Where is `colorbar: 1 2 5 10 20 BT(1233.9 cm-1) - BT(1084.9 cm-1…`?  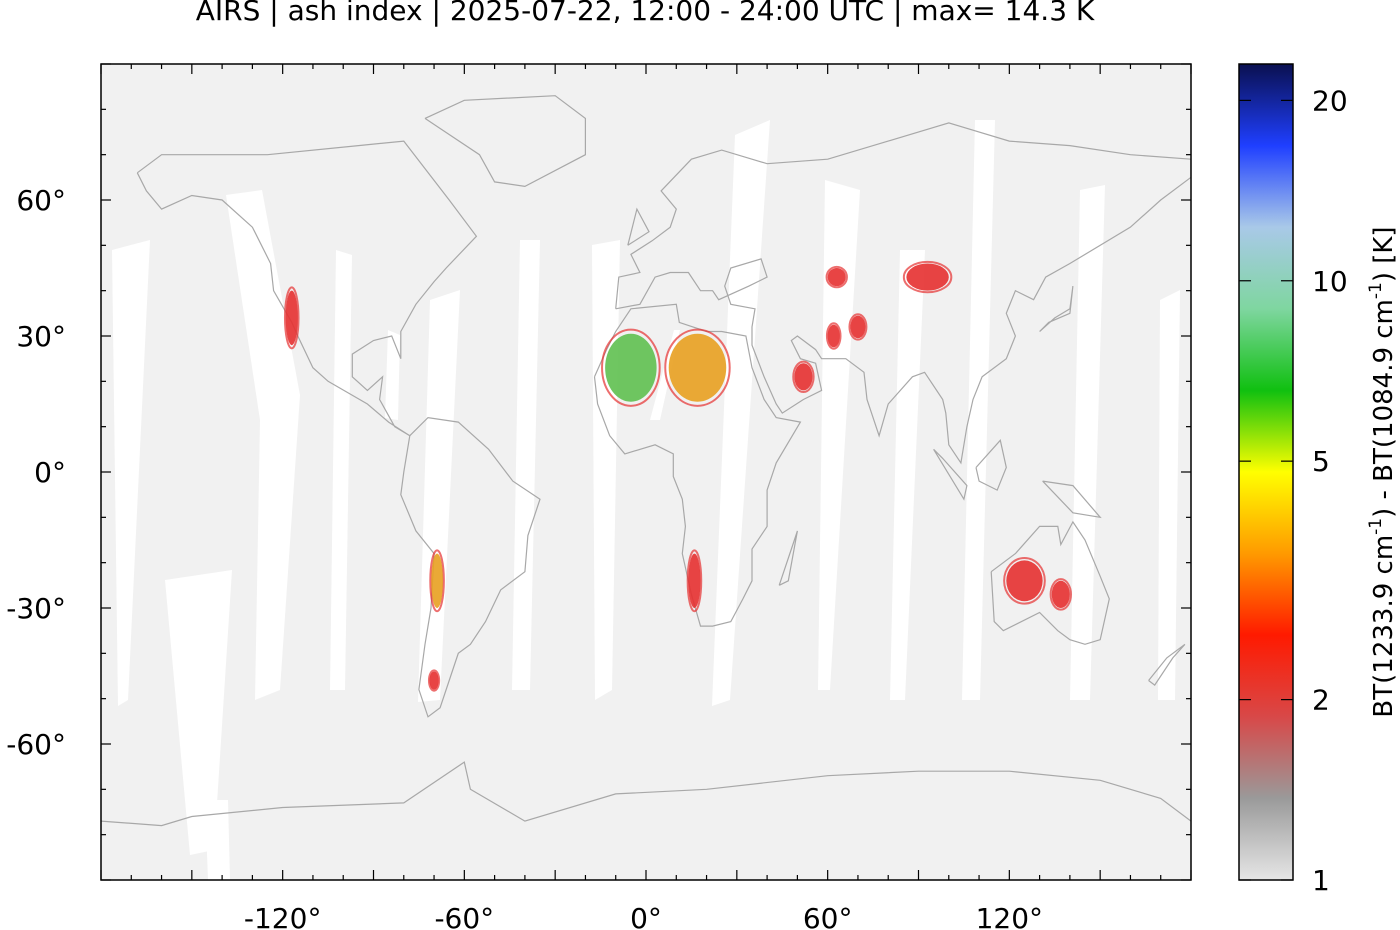
colorbar: 1 2 5 10 20 BT(1233.9 cm-1) - BT(1084.9 cm-1… is located at coordinates (1318, 480).